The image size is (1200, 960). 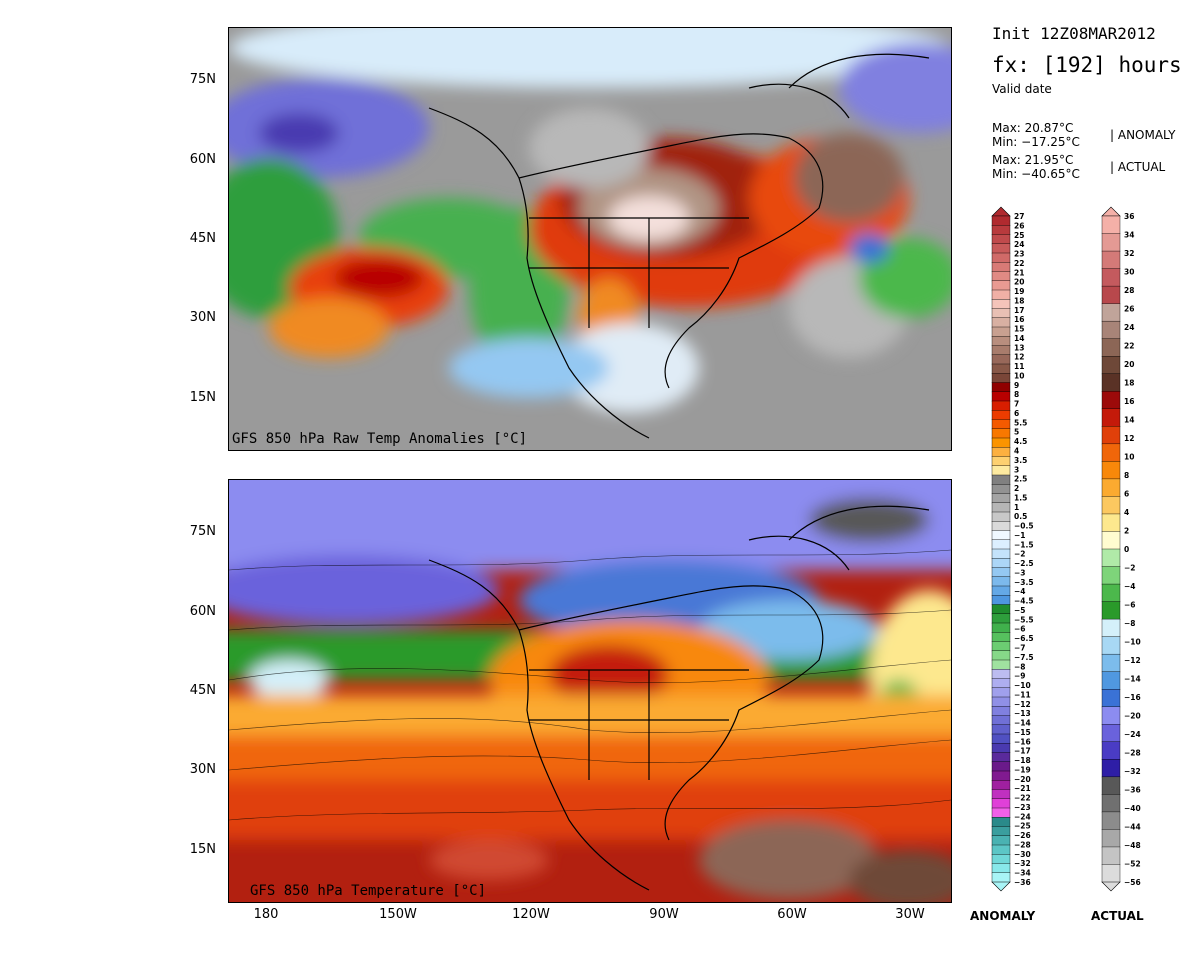 What do you see at coordinates (1036, 142) in the screenshot?
I see `anomaly-min: Min: −17.25°C` at bounding box center [1036, 142].